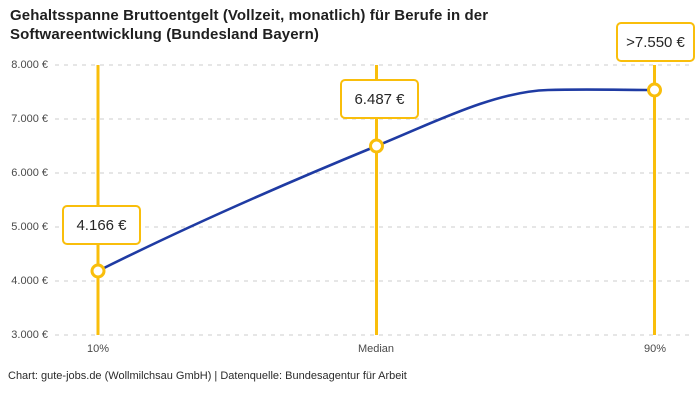  What do you see at coordinates (654, 90) in the screenshot?
I see `data-point-90pct` at bounding box center [654, 90].